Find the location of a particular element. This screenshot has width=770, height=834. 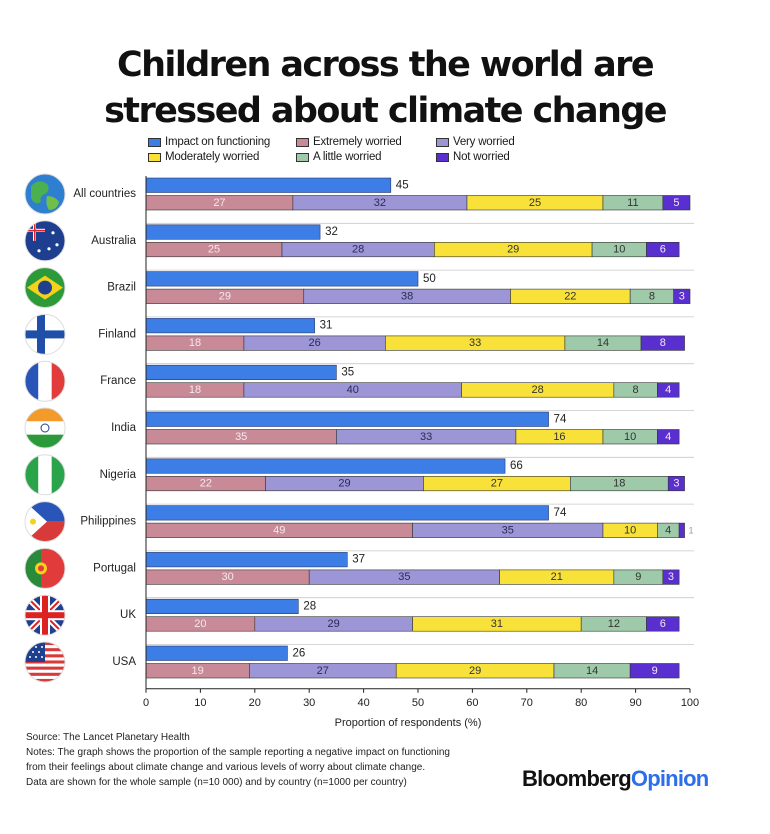

data-label-segment: 16 is located at coordinates (559, 437).